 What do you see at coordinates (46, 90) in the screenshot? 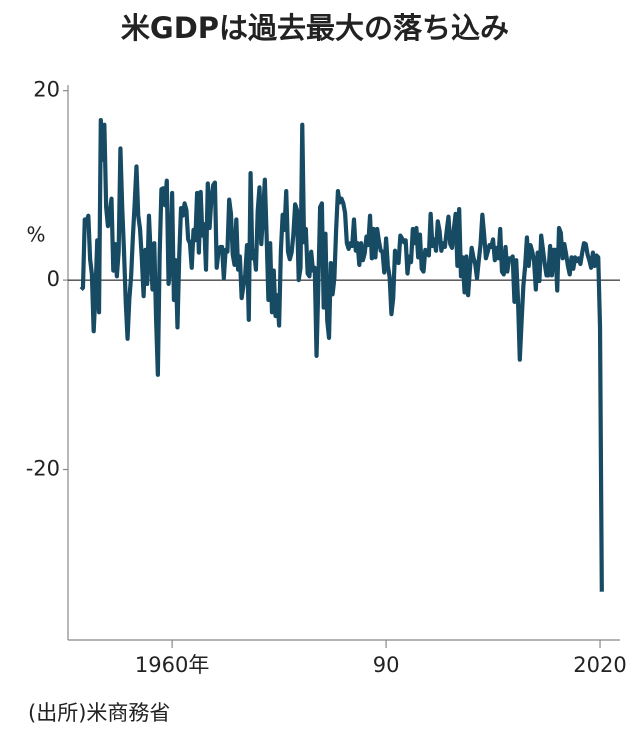
I see `y-tick-label: 20` at bounding box center [46, 90].